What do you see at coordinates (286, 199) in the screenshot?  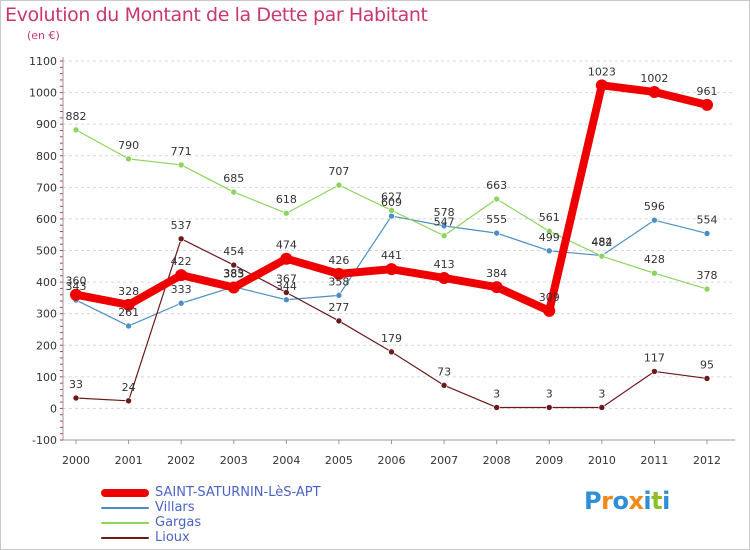 I see `data-label: 618` at bounding box center [286, 199].